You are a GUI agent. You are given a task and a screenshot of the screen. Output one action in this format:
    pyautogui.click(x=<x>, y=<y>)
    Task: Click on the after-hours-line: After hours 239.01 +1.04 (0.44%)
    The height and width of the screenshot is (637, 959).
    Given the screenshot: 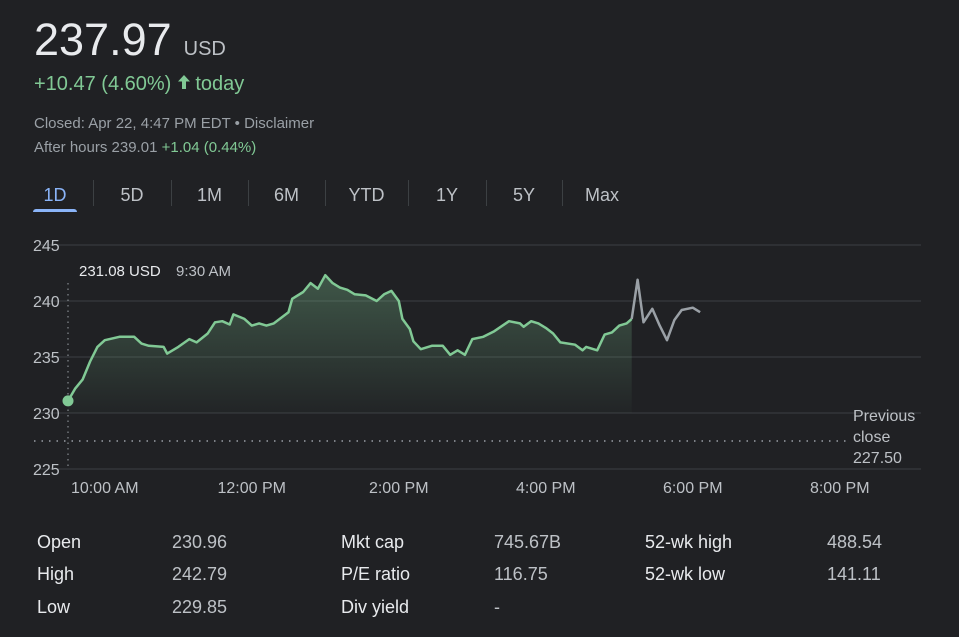 What is the action you would take?
    pyautogui.click(x=145, y=147)
    